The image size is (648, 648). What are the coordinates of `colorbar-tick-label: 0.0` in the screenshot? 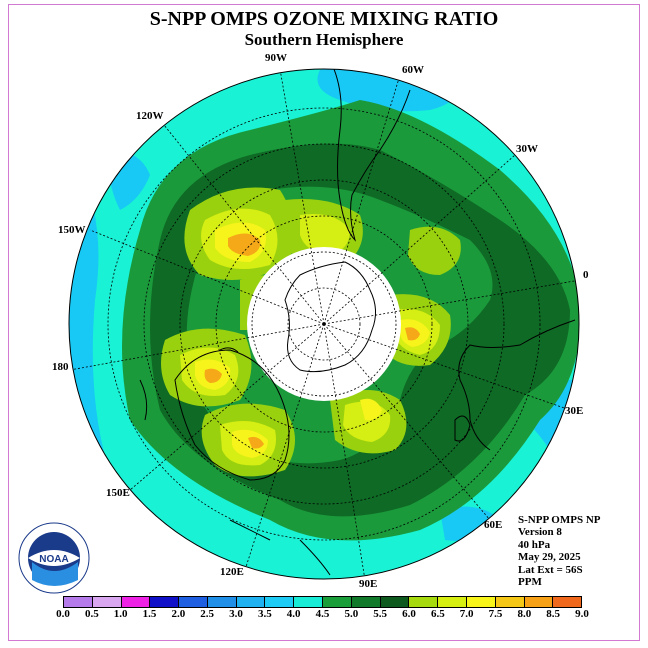 It's located at (63, 614).